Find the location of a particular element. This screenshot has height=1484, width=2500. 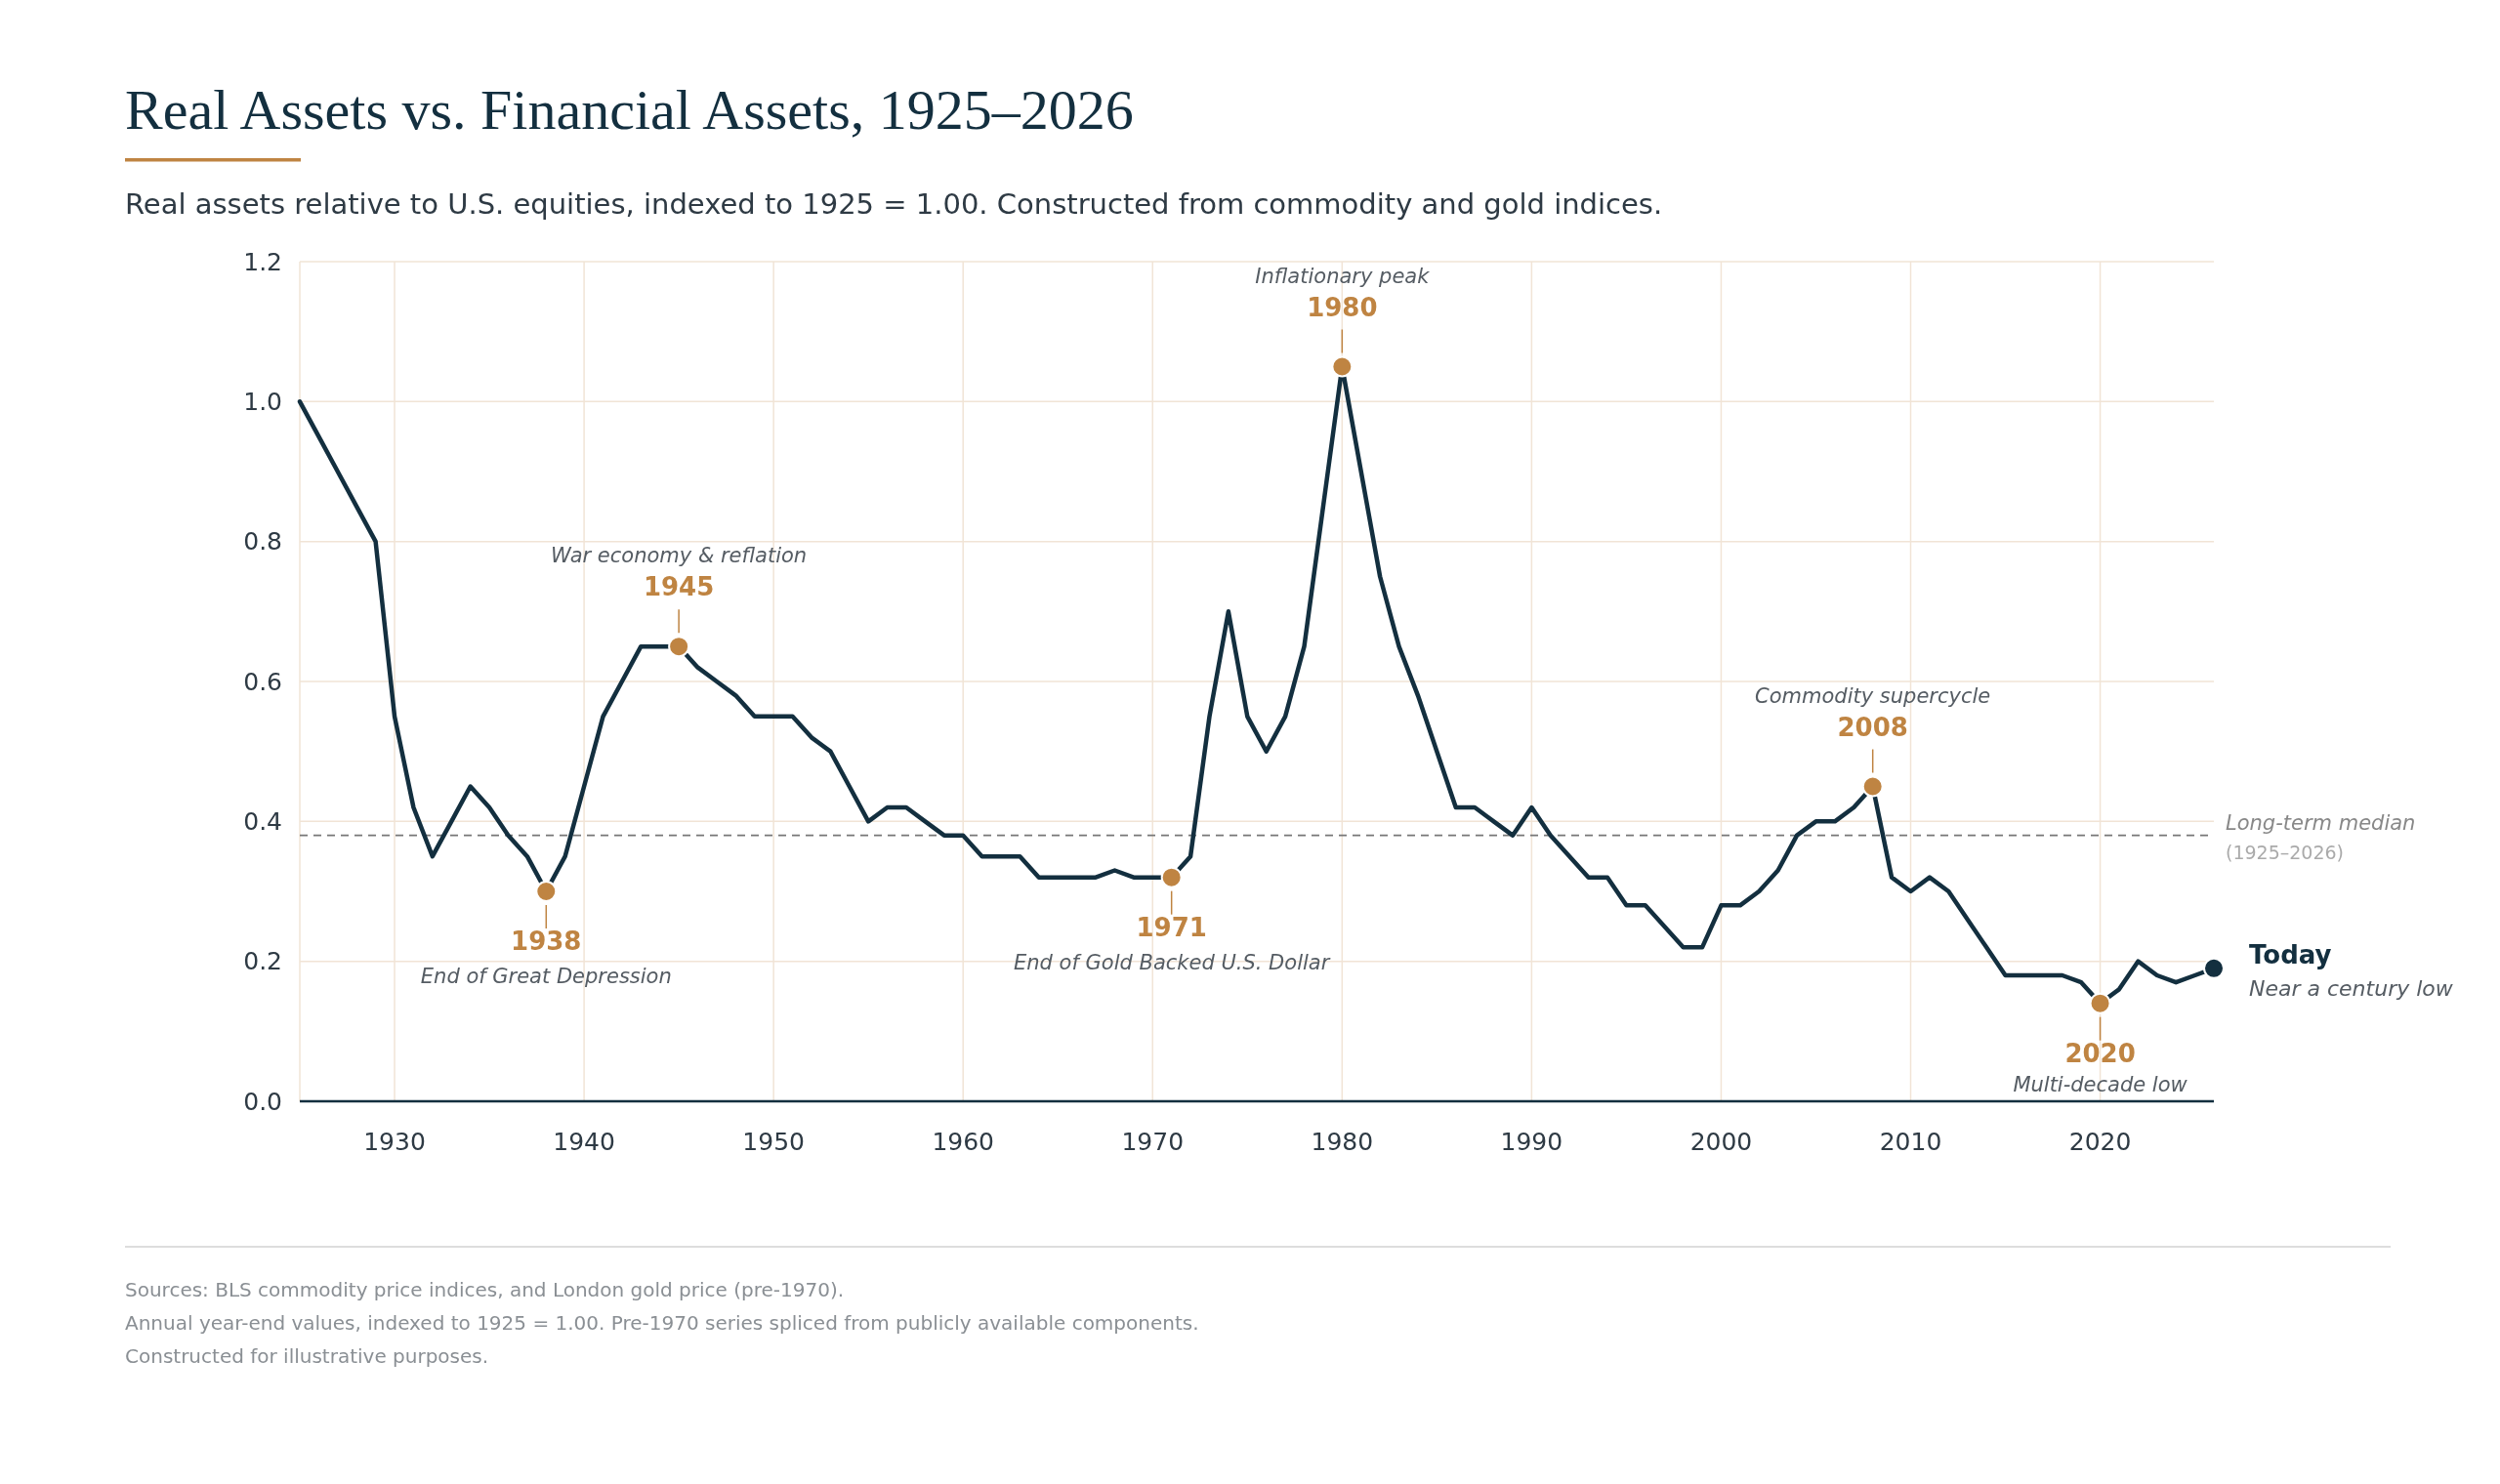

x-tick-label: 1970 is located at coordinates (1153, 1142).